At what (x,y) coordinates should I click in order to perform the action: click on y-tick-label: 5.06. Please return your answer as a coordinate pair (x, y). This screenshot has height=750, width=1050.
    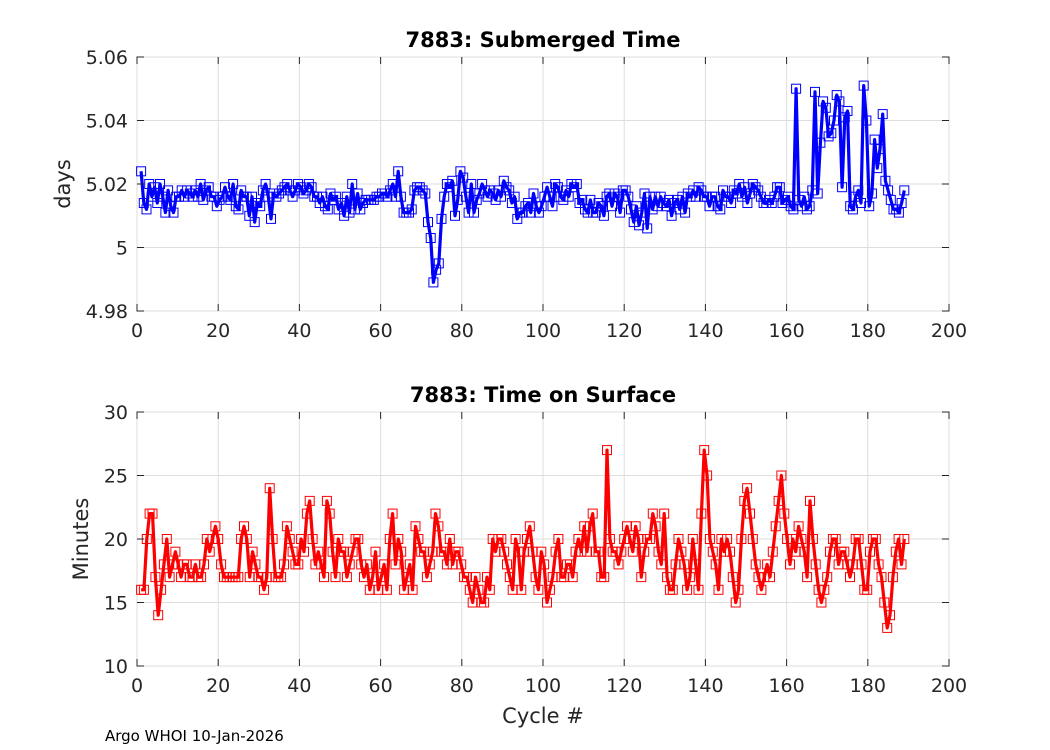
    Looking at the image, I should click on (107, 58).